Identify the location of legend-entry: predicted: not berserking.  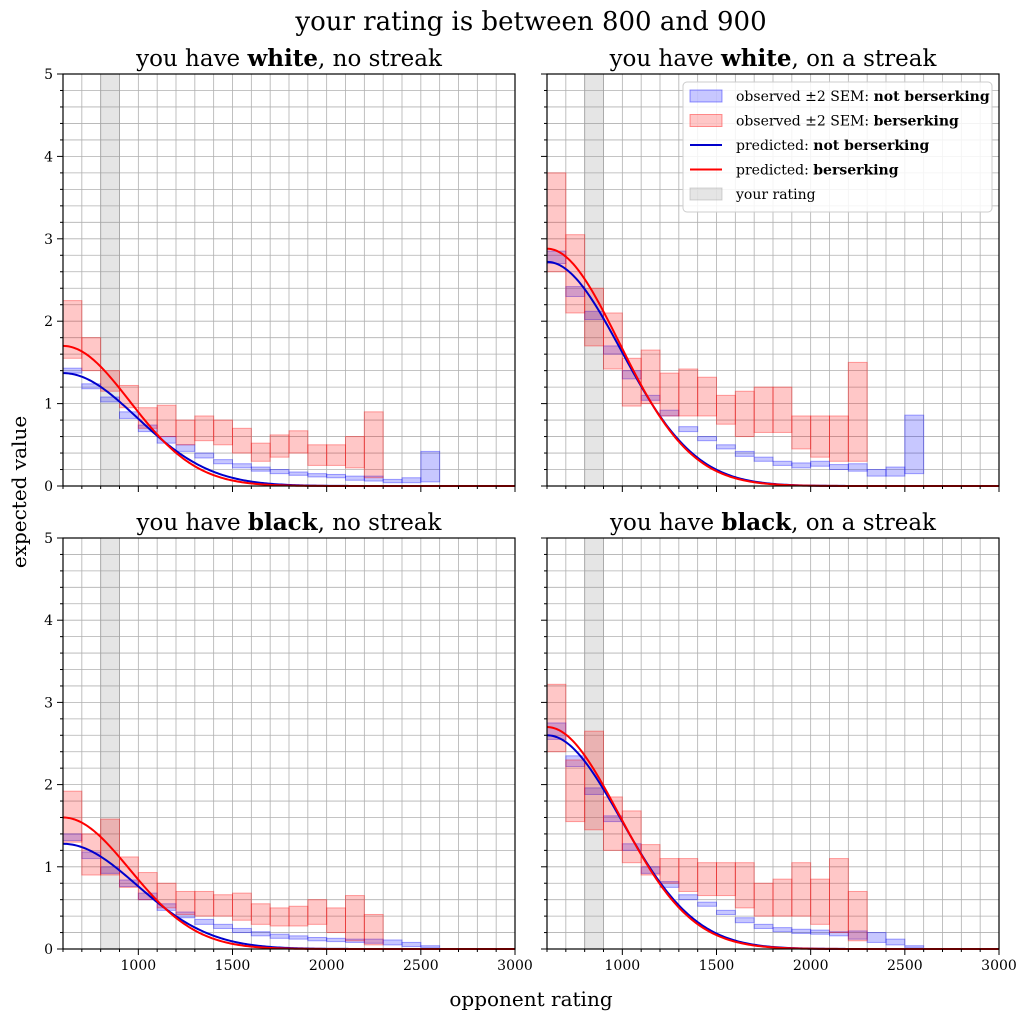
(833, 146).